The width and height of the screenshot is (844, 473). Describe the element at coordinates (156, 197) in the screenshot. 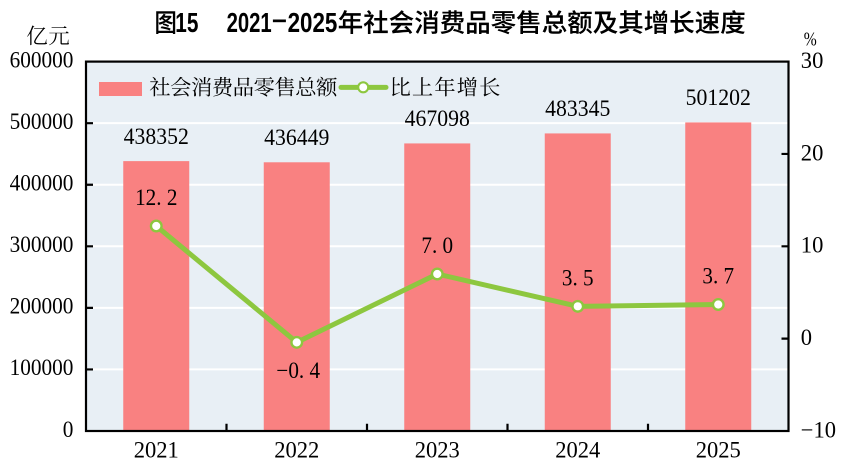

I see `svg-text: 12. 2` at that location.